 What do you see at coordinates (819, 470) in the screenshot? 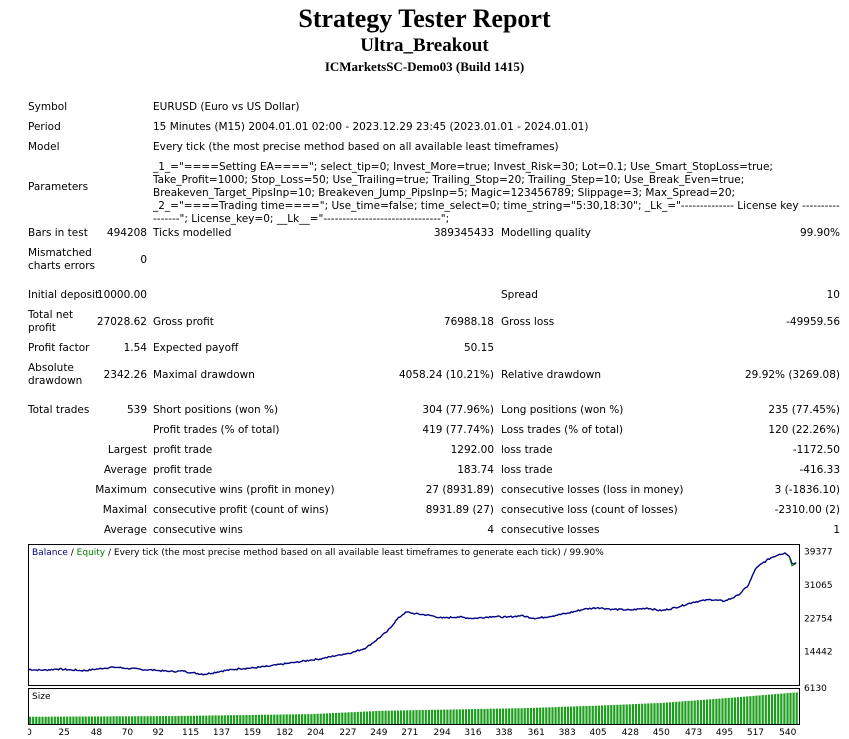
I see `average-loss-value: -416.33` at bounding box center [819, 470].